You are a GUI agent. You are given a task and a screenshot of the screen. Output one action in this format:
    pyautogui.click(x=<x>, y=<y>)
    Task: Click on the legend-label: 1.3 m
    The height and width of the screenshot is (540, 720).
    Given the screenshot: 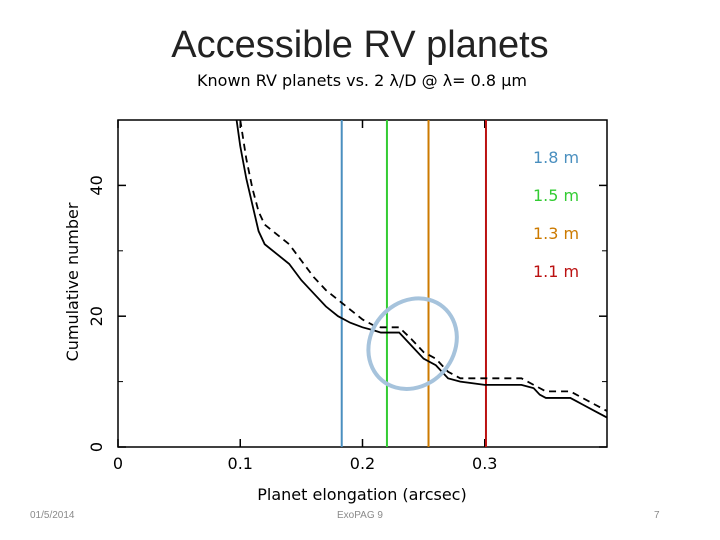 What is the action you would take?
    pyautogui.click(x=556, y=233)
    